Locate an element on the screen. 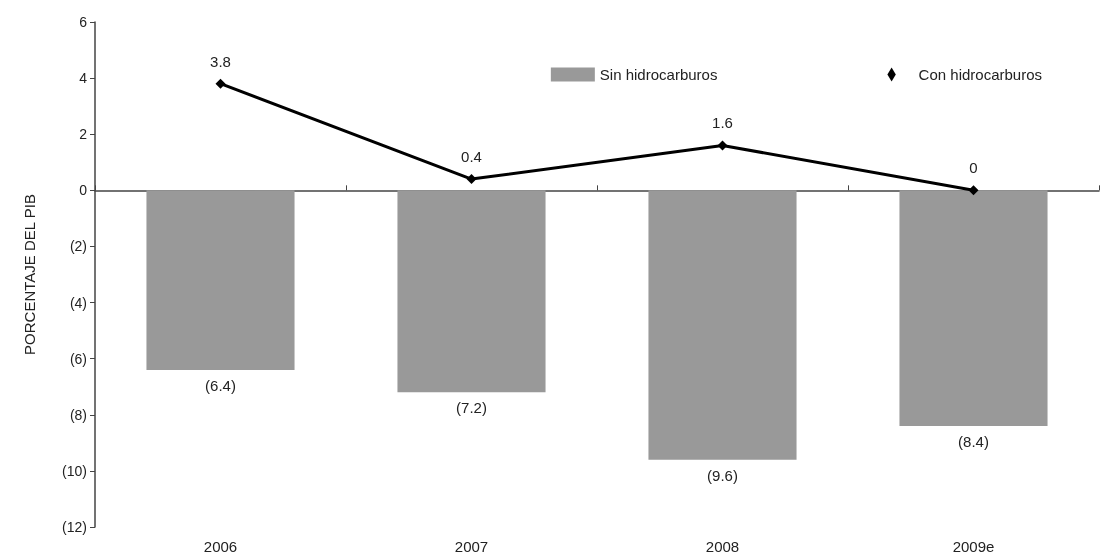  y-tick-label: (6) is located at coordinates (78, 358).